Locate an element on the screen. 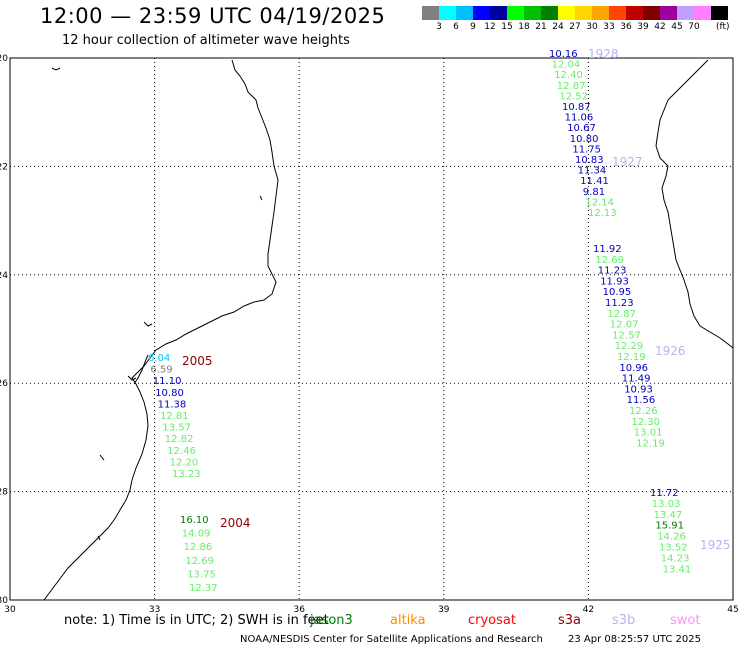 The height and width of the screenshot is (650, 740). wave-height-value: 12.52 is located at coordinates (573, 96).